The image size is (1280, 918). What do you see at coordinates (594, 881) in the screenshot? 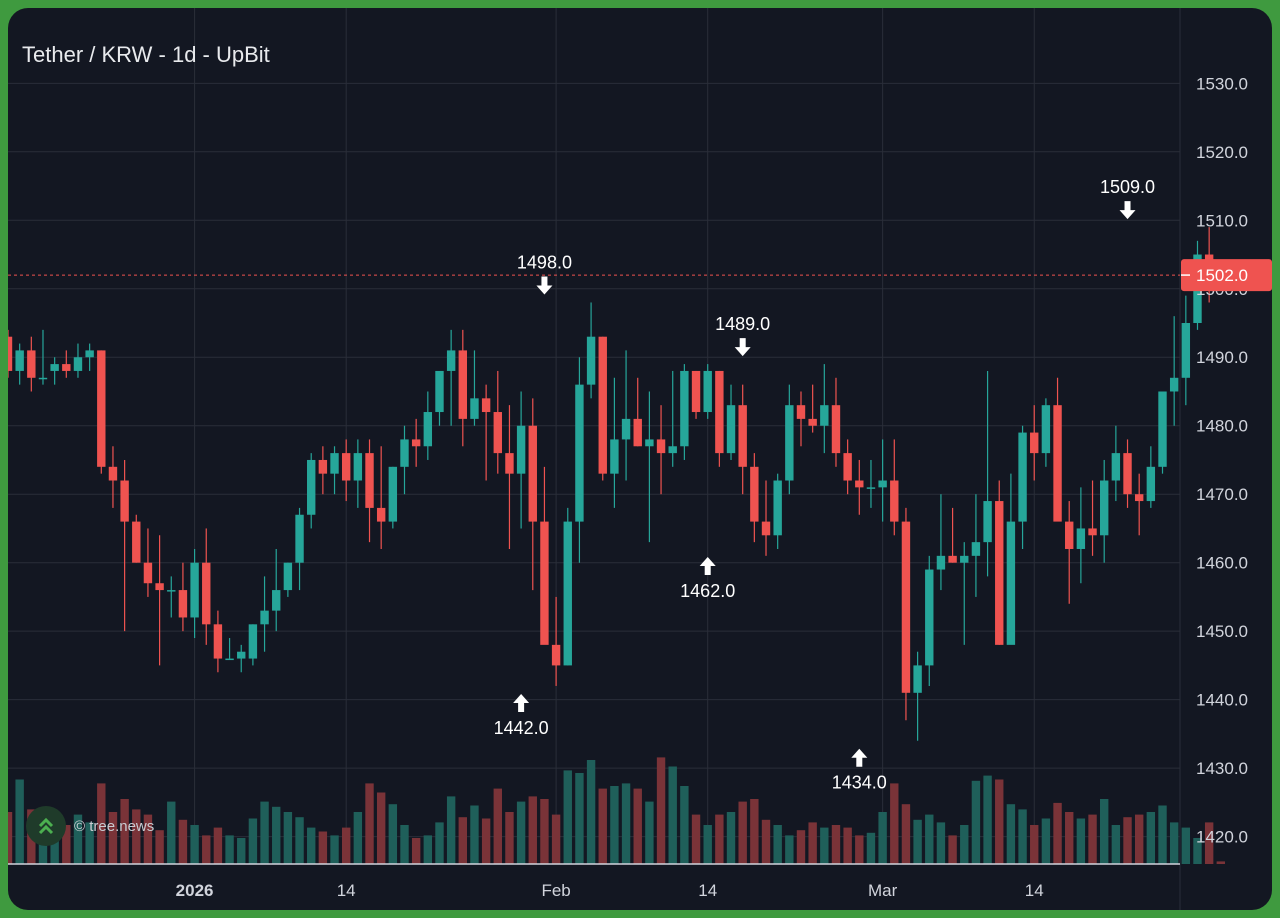
I see `time-axis: 2026 14 Feb 14 Mar 14` at bounding box center [594, 881].